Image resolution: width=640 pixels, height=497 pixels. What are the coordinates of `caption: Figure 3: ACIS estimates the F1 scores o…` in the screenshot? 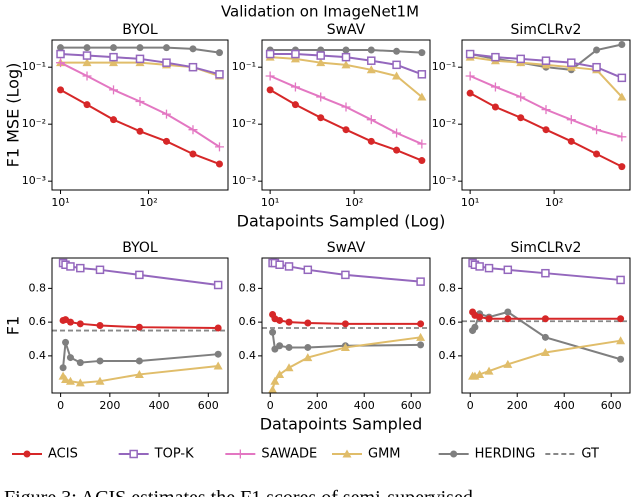 It's located at (238, 492).